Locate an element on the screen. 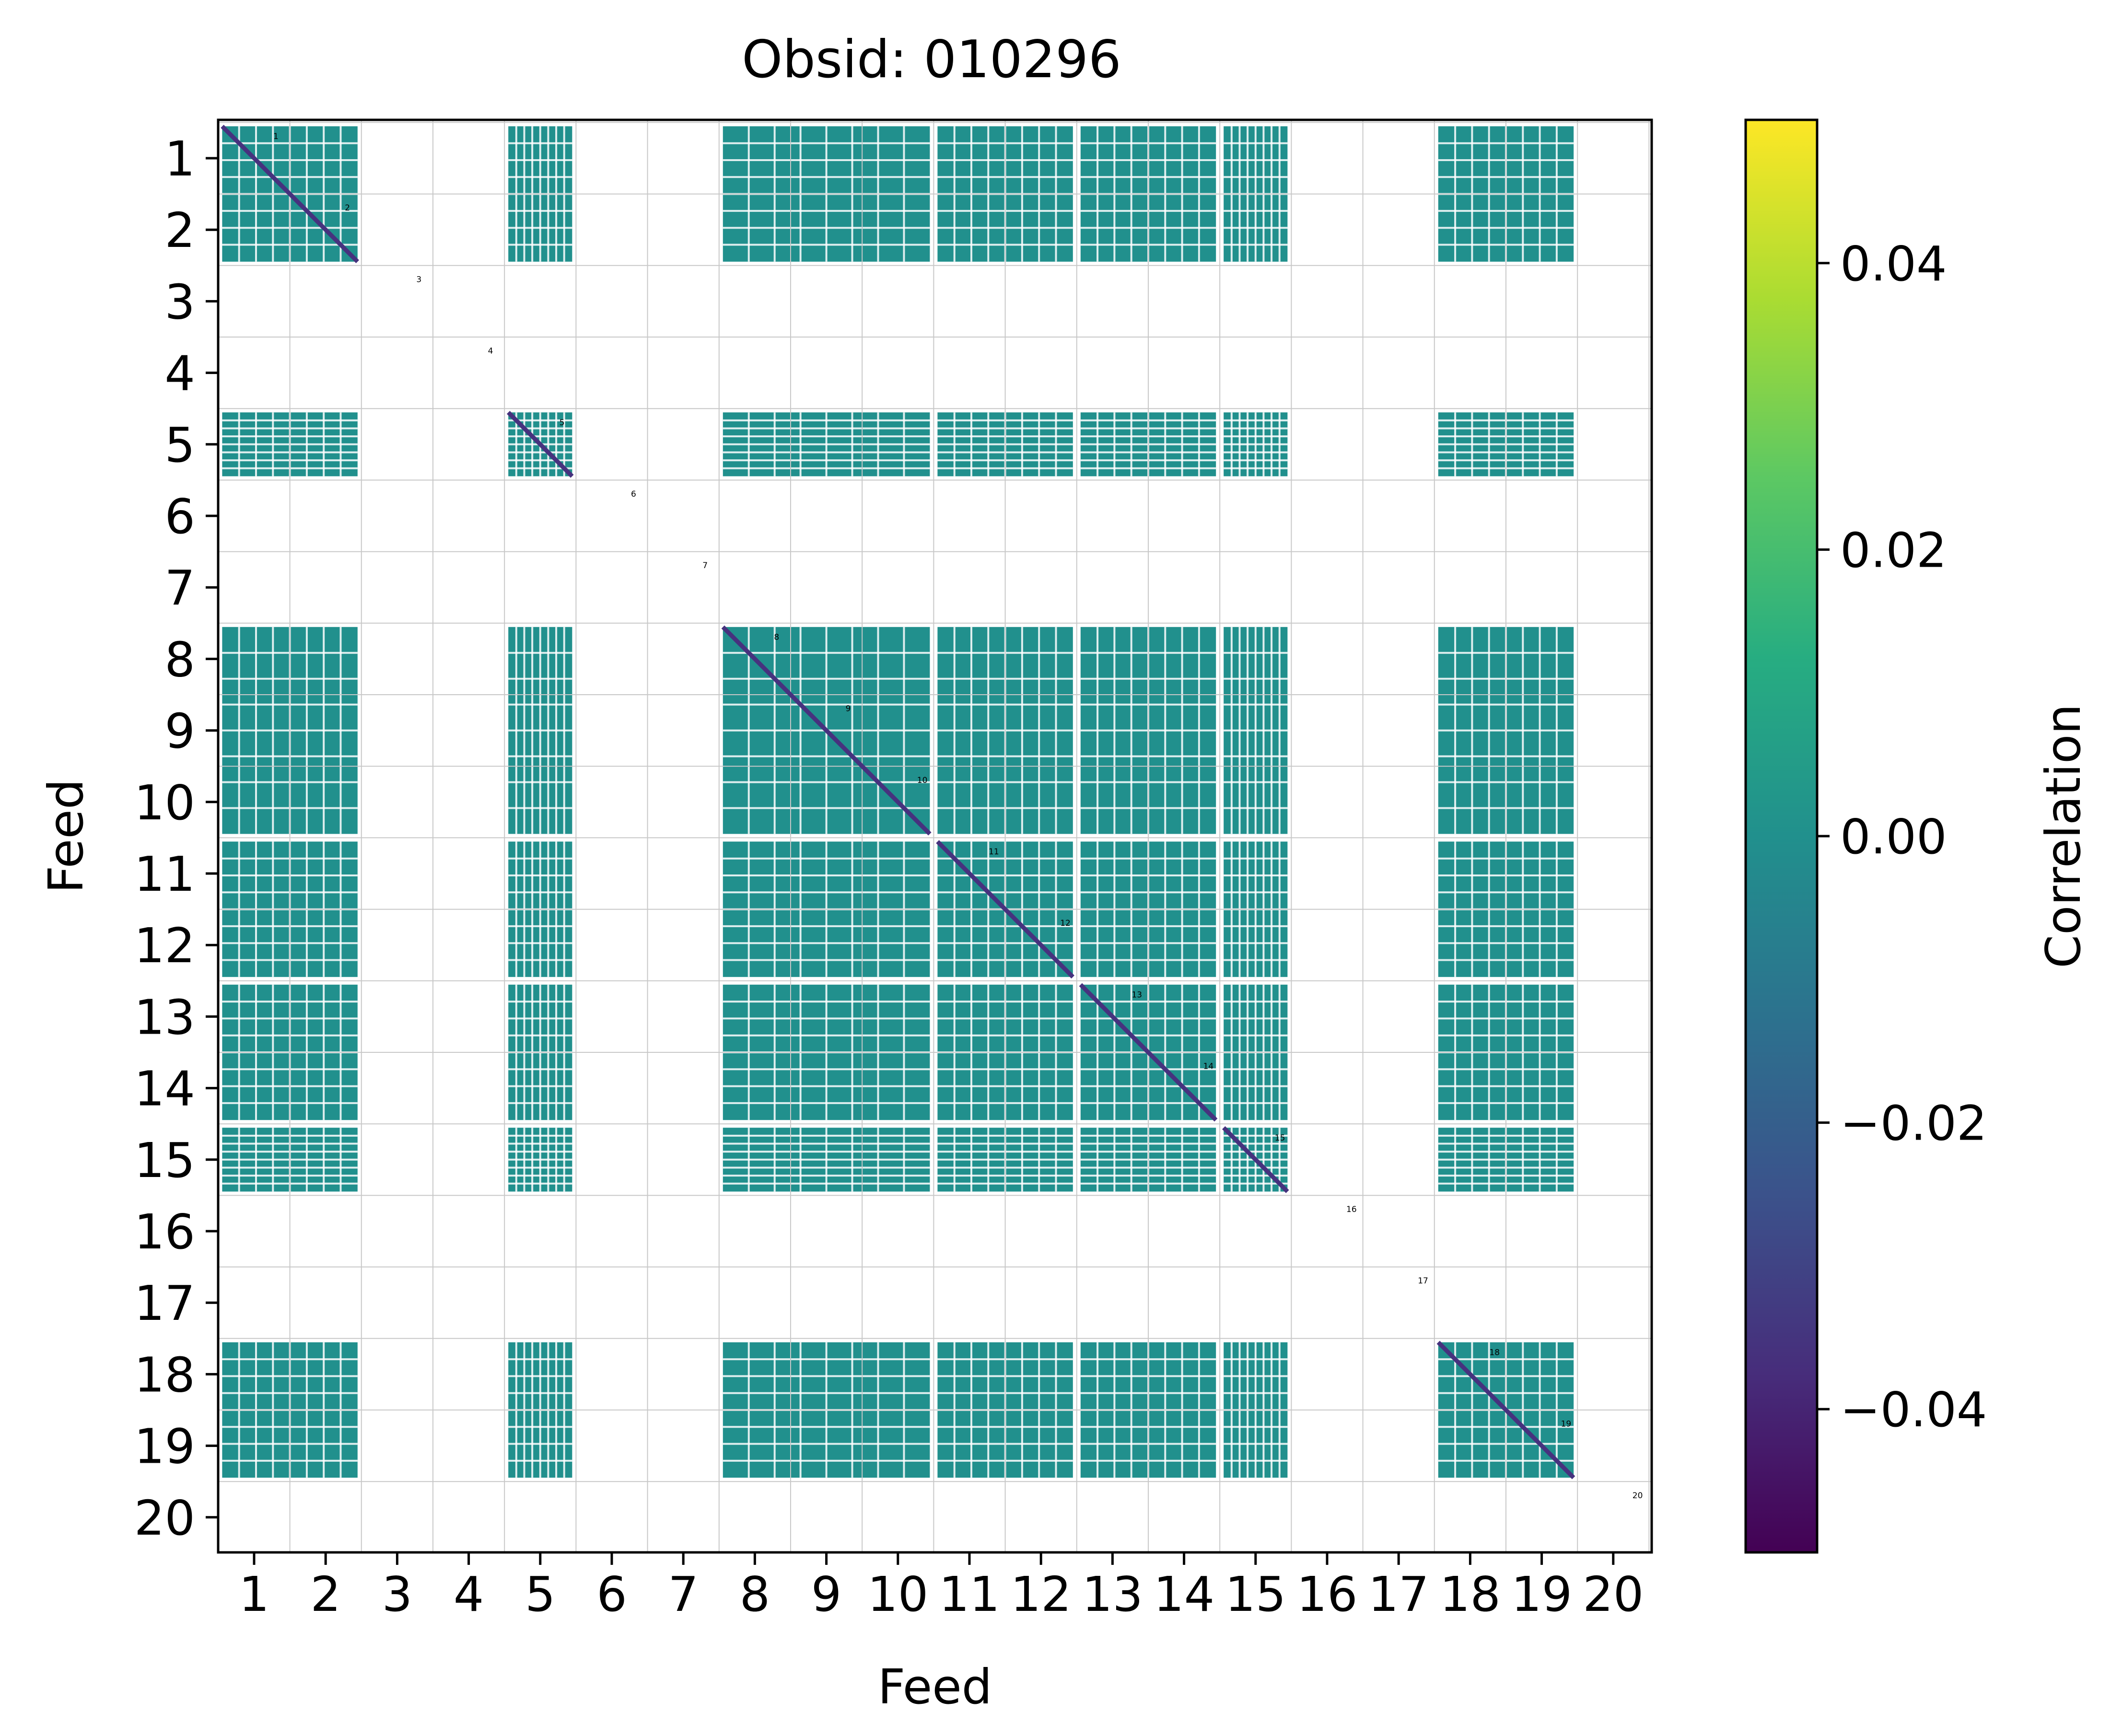  y-tick-label: 20 is located at coordinates (164, 1518).